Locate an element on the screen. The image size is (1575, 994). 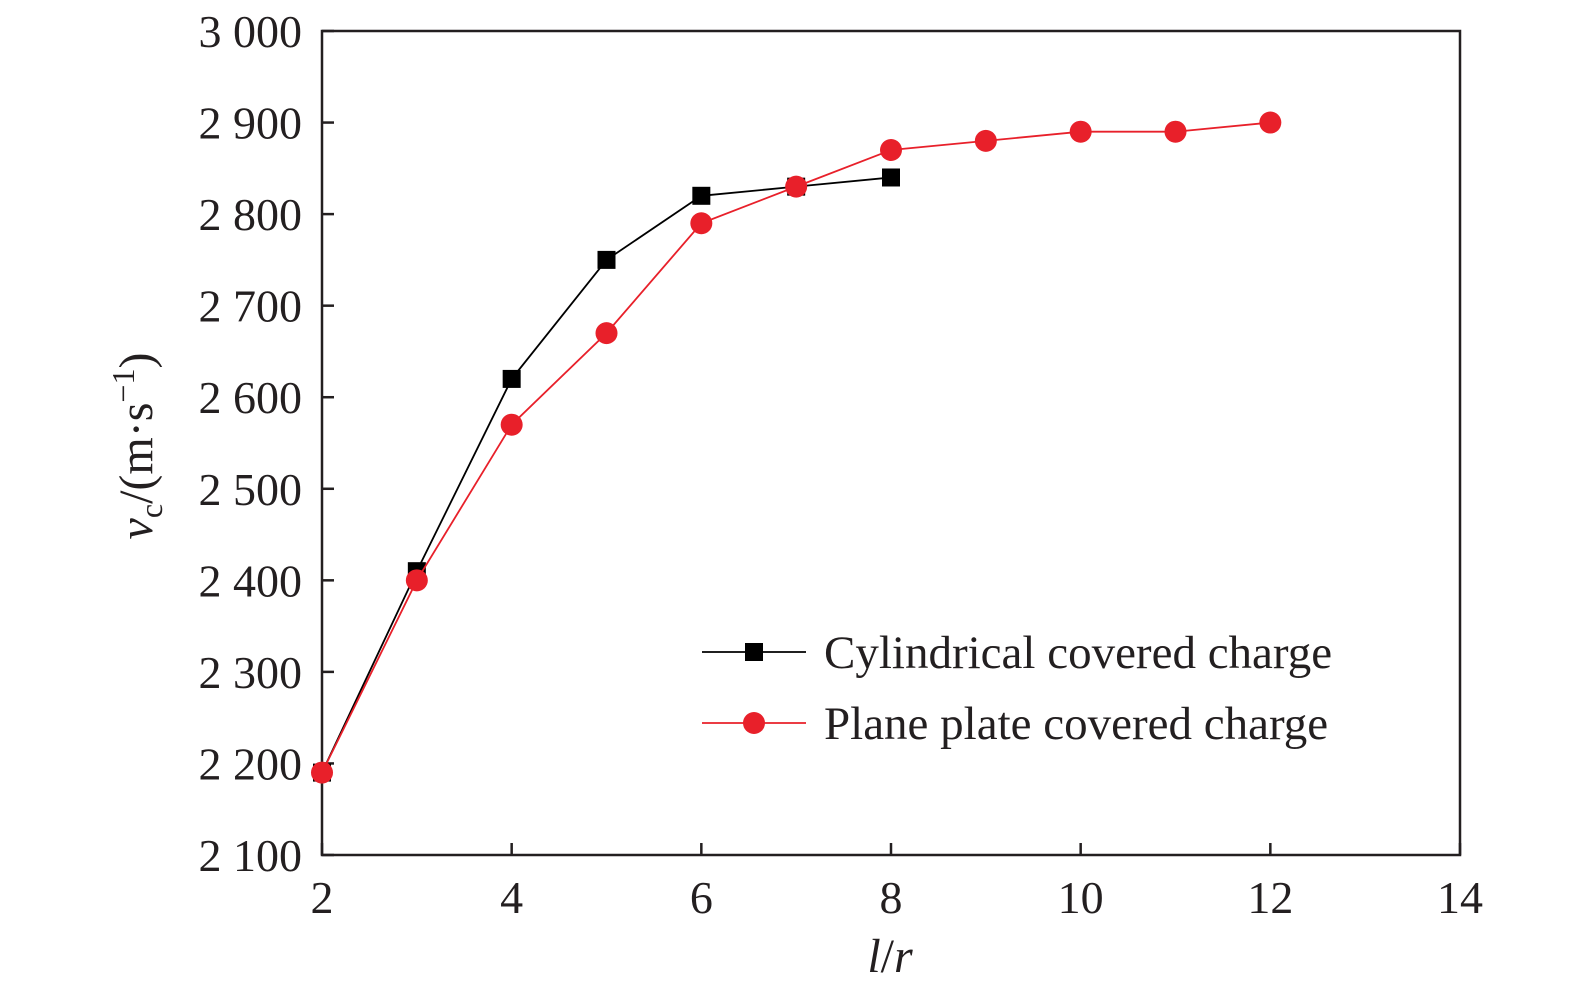
y-axis-title: vc/(m·s−1) is located at coordinates (137, 446).